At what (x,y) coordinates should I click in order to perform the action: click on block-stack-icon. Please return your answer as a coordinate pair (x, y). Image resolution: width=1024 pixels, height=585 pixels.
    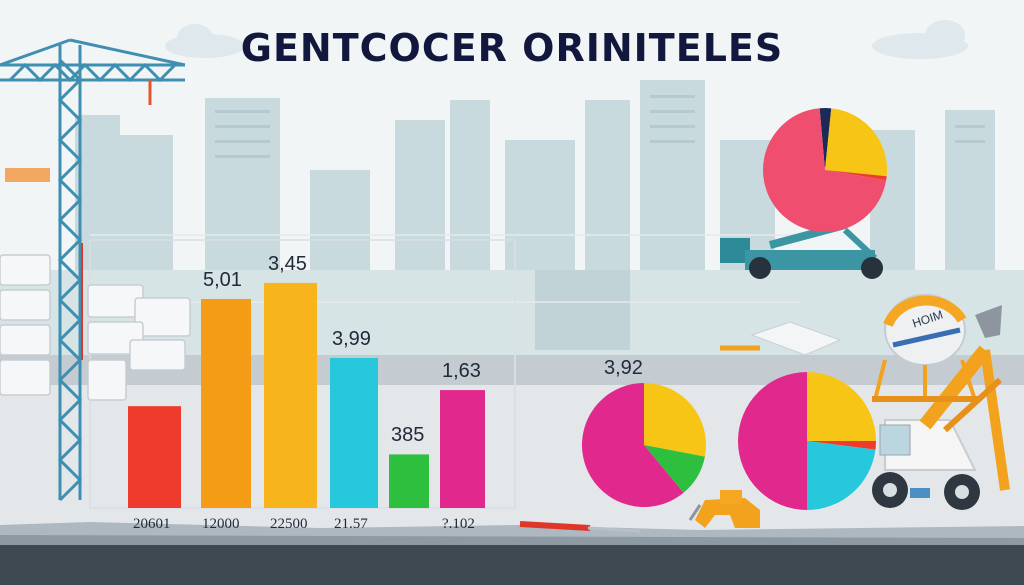
    Looking at the image, I should click on (95, 327).